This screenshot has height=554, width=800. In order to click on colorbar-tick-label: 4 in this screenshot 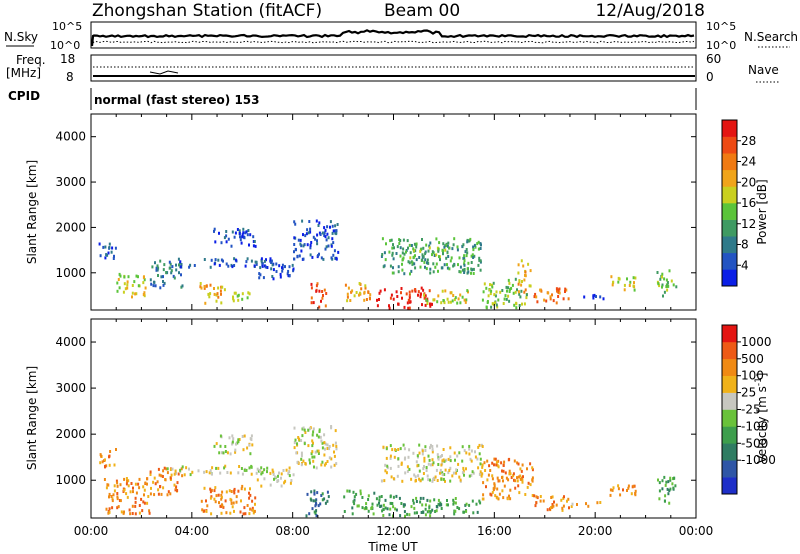, I will do `click(745, 265)`.